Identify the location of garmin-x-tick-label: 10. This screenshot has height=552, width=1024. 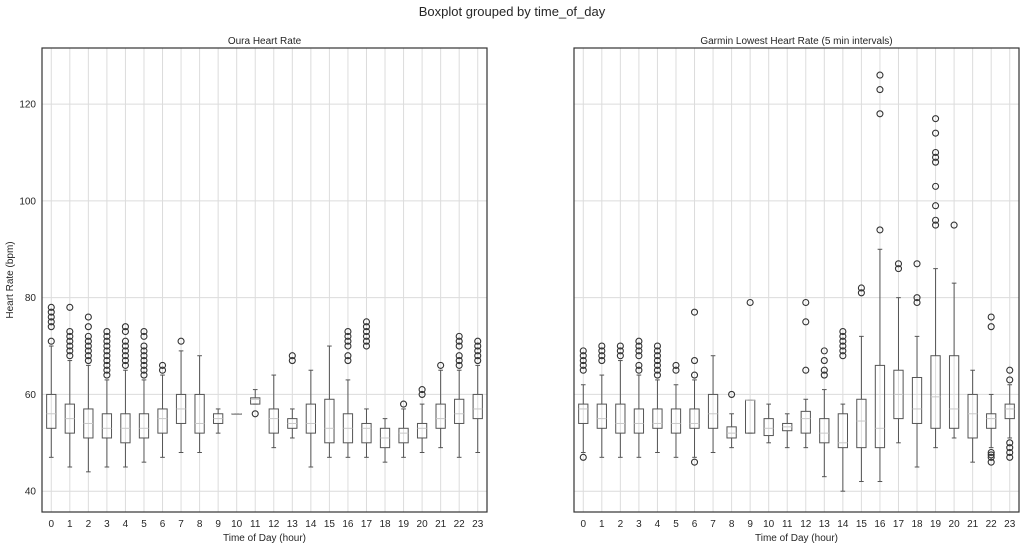
(769, 524).